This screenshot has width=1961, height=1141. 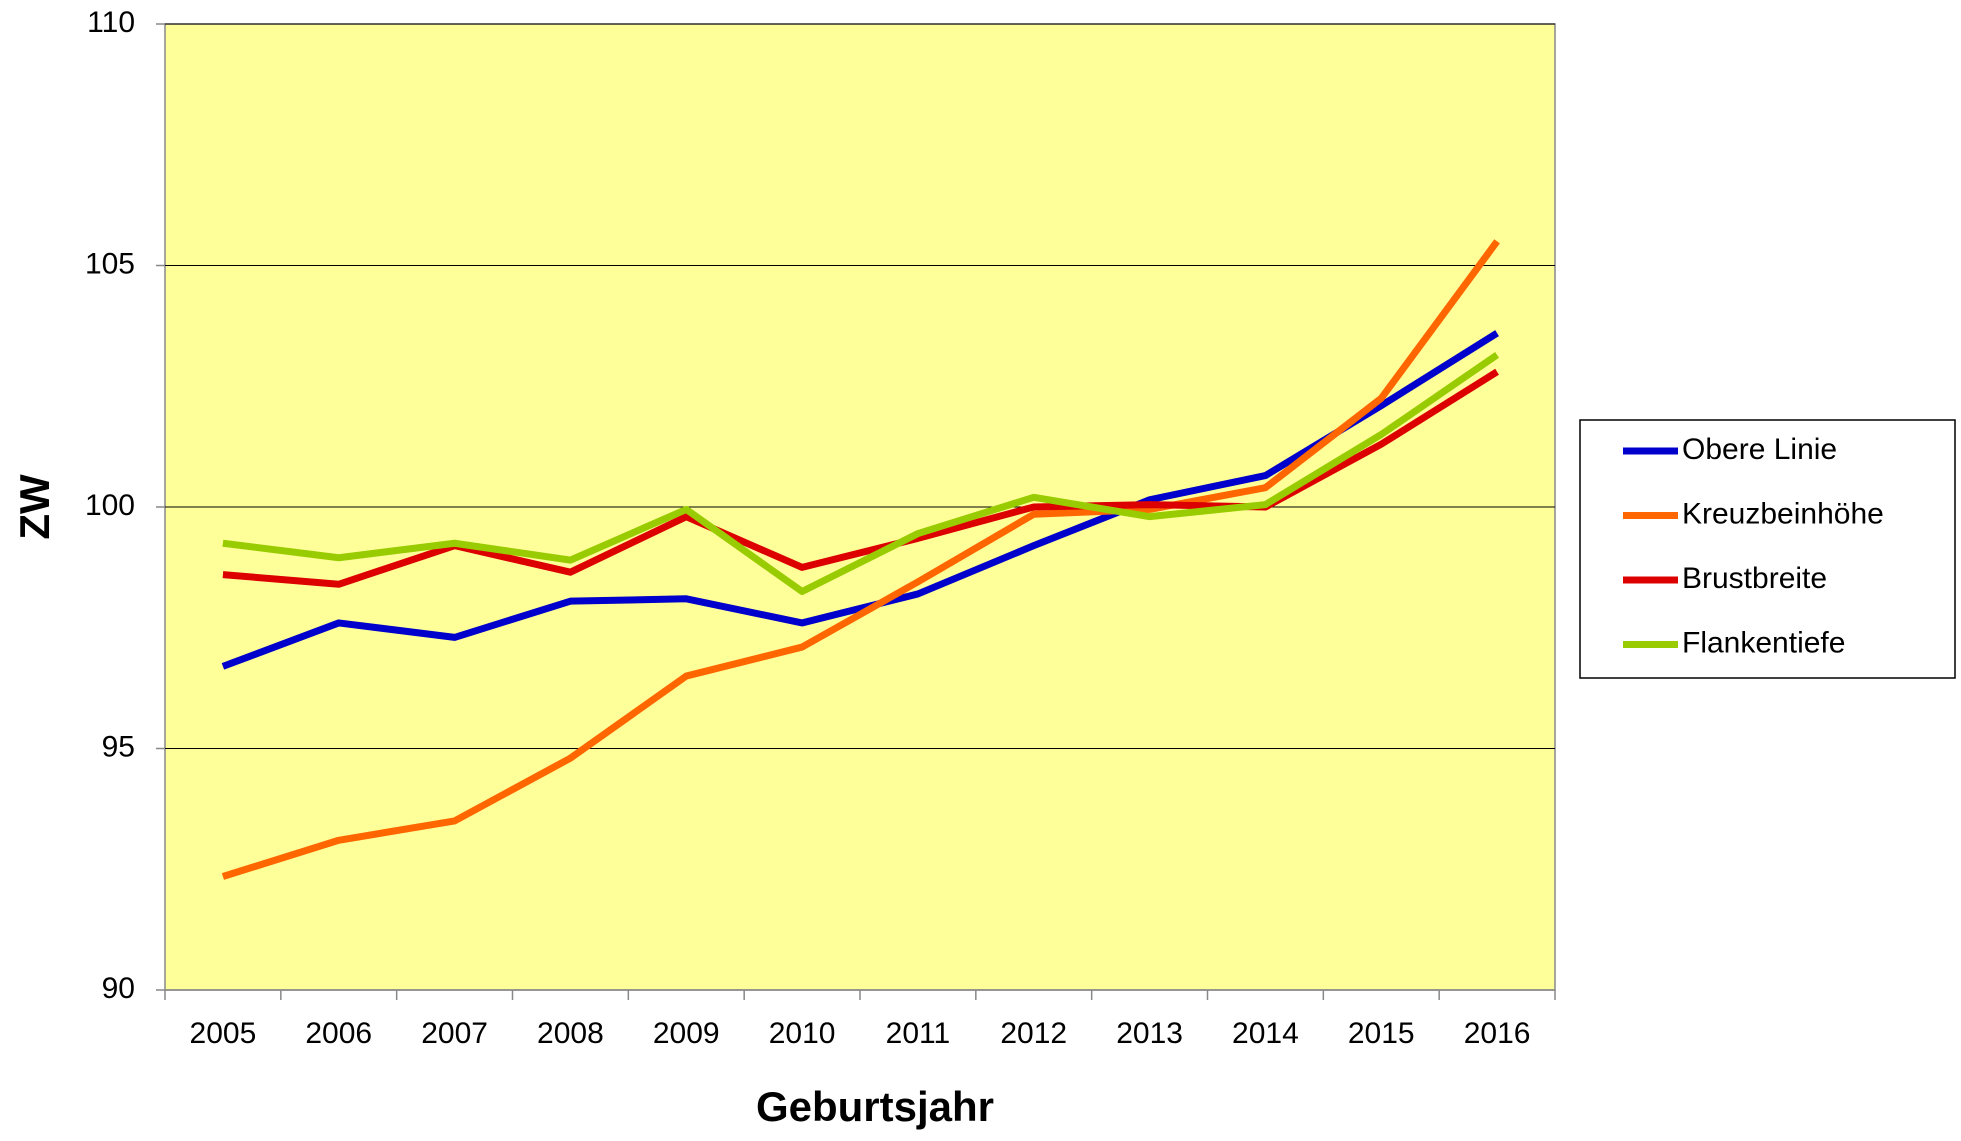 I want to click on x-tick-label: 2016, so click(x=1497, y=1033).